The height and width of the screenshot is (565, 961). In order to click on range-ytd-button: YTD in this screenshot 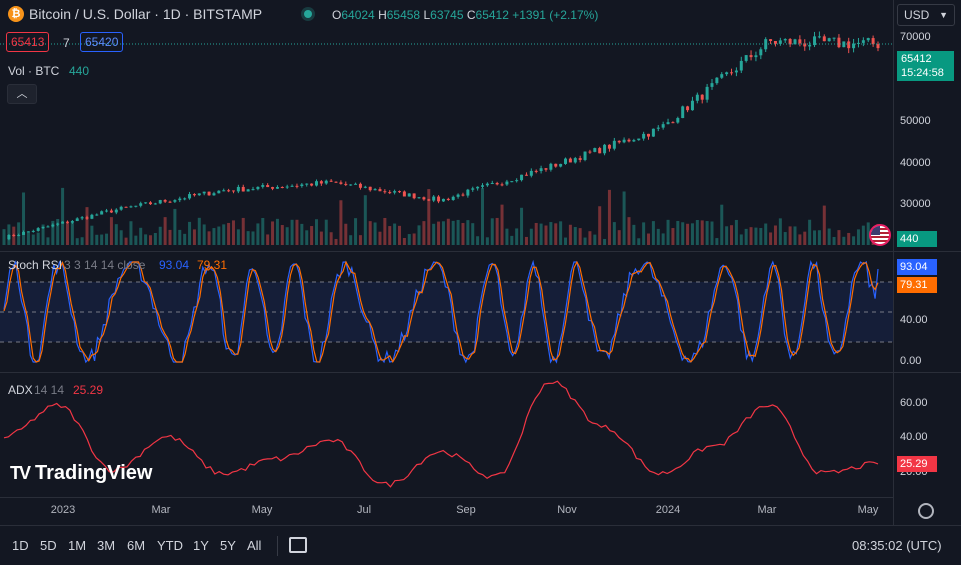, I will do `click(170, 545)`.